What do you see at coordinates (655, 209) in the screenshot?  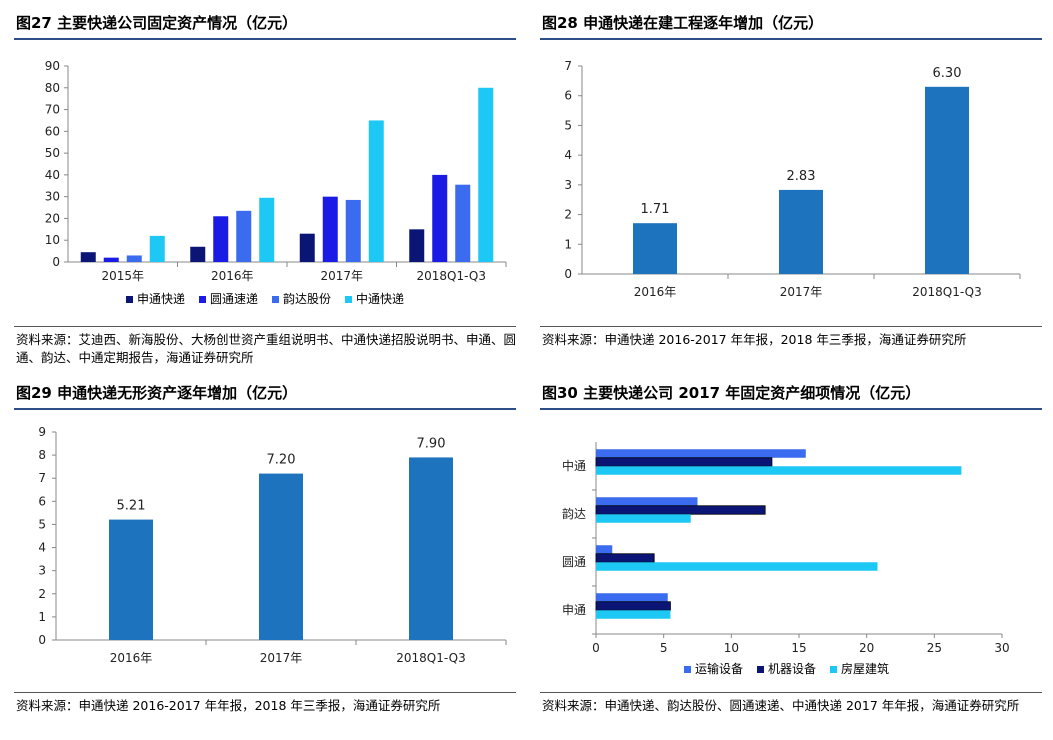 I see `data-label: 1.71` at bounding box center [655, 209].